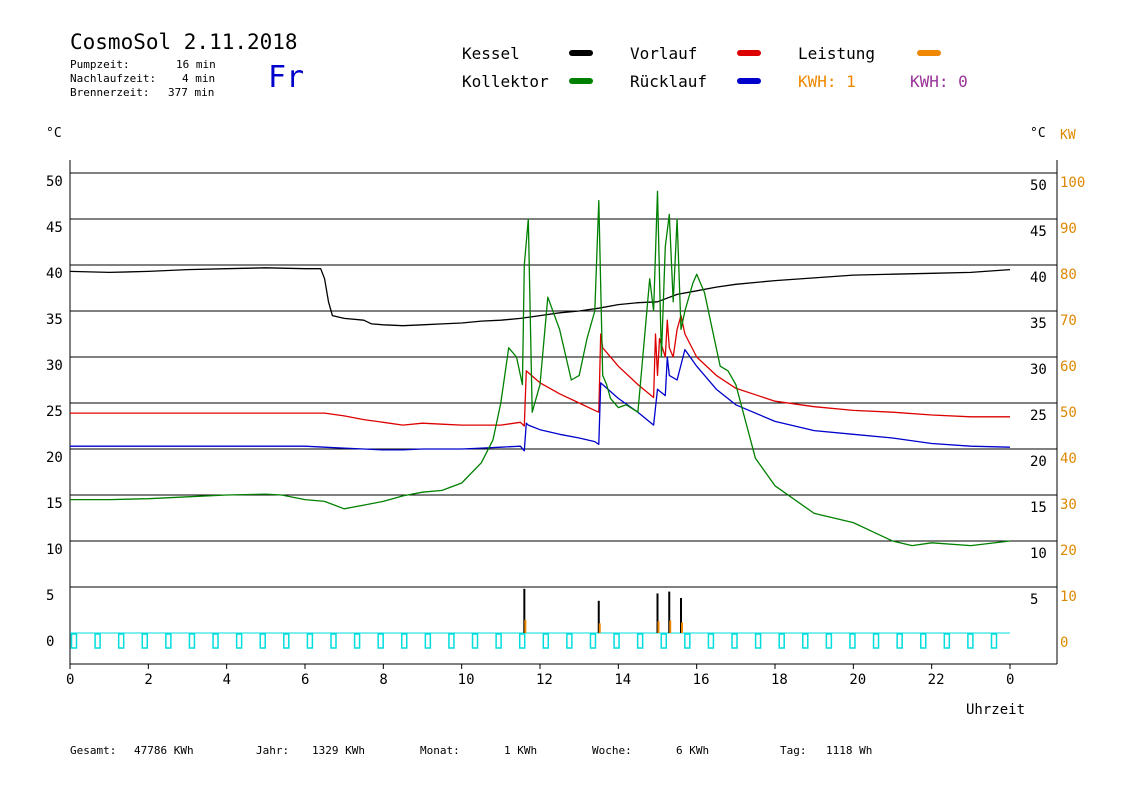 This screenshot has height=812, width=1148. I want to click on x-axis-label: Uhrzeit, so click(996, 710).